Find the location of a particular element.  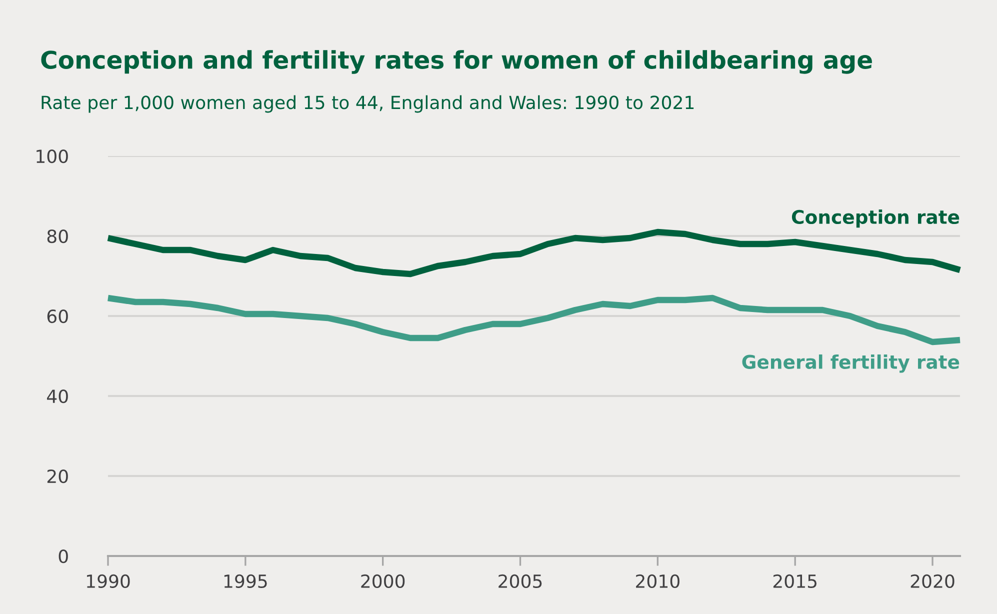

series-label: General fertility rate is located at coordinates (851, 363).